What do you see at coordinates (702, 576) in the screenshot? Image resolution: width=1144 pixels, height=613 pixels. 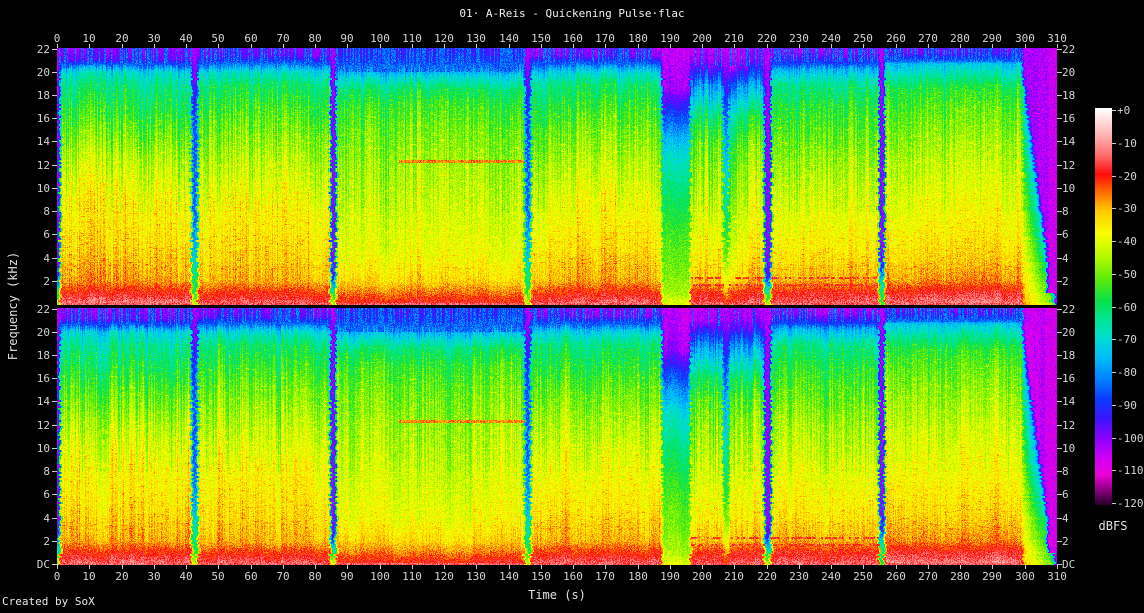 I see `time-tick-label: 200` at bounding box center [702, 576].